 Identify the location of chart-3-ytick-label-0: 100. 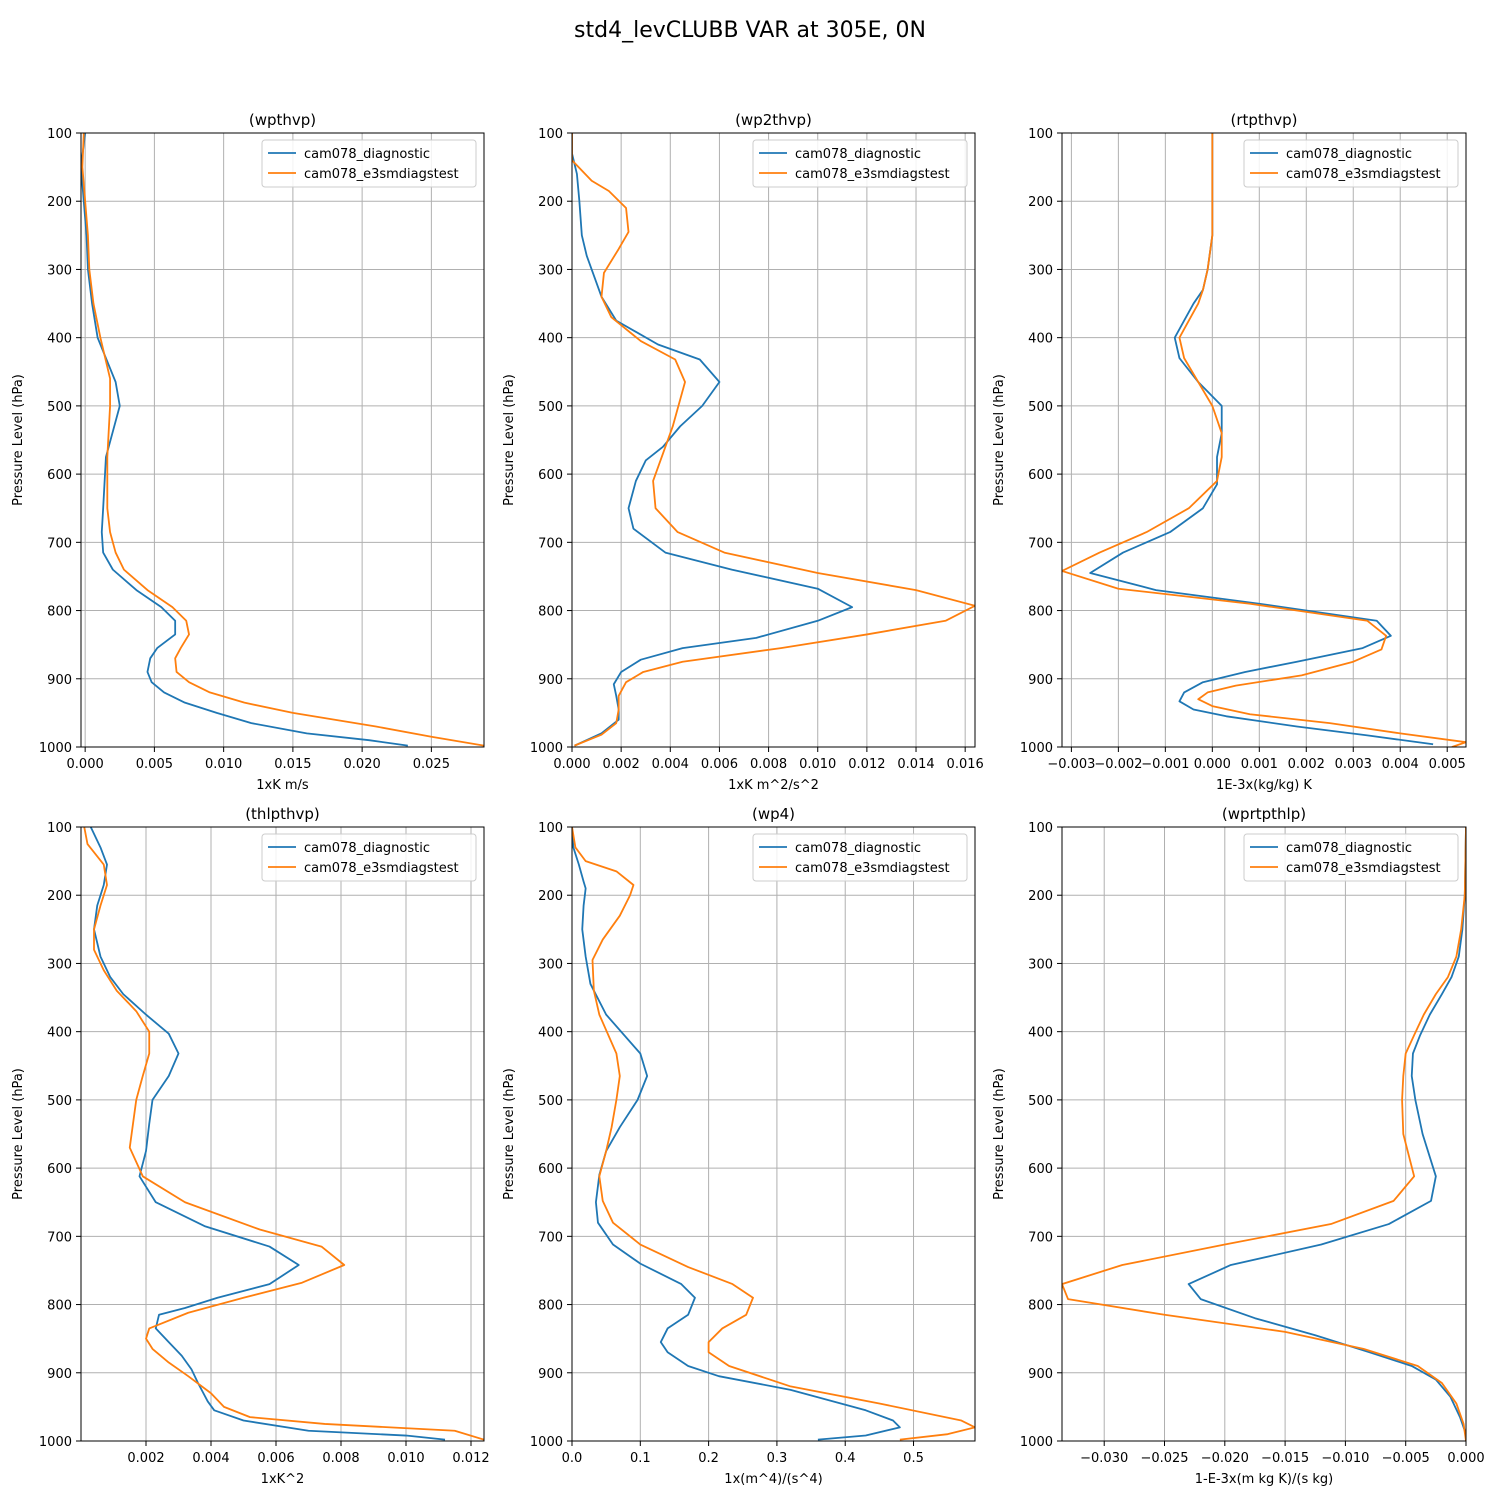
(1040, 134).